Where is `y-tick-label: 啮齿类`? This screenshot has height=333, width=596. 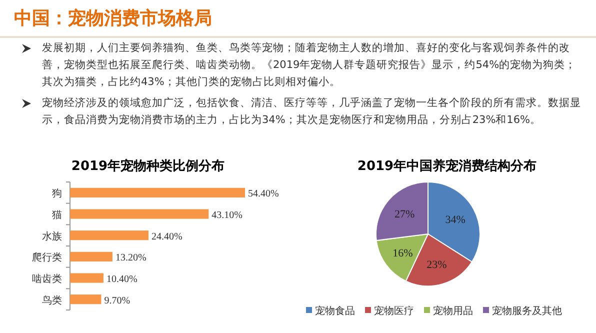
y-tick-label: 啮齿类 is located at coordinates (47, 279).